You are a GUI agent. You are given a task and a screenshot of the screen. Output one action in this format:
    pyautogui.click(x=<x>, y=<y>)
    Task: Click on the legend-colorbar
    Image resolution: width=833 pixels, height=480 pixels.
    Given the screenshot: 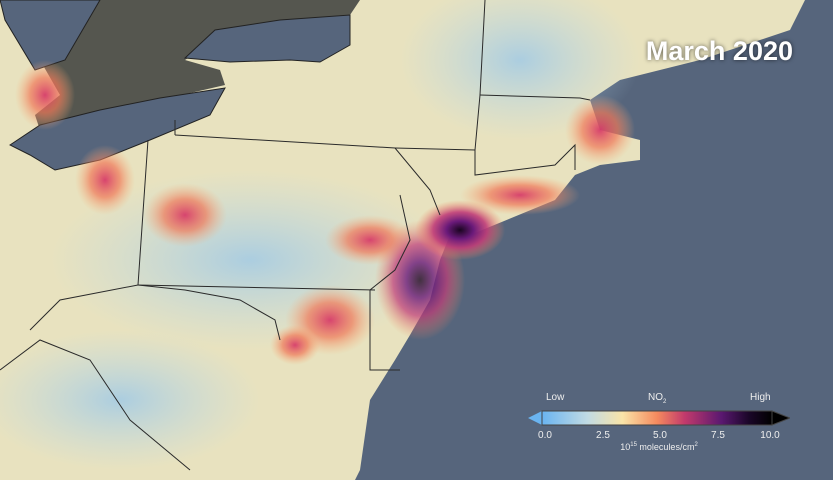 What is the action you would take?
    pyautogui.click(x=659, y=418)
    